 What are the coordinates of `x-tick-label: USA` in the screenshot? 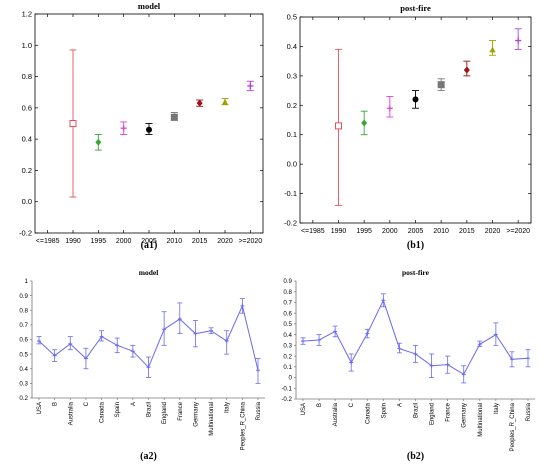 It's located at (304, 409).